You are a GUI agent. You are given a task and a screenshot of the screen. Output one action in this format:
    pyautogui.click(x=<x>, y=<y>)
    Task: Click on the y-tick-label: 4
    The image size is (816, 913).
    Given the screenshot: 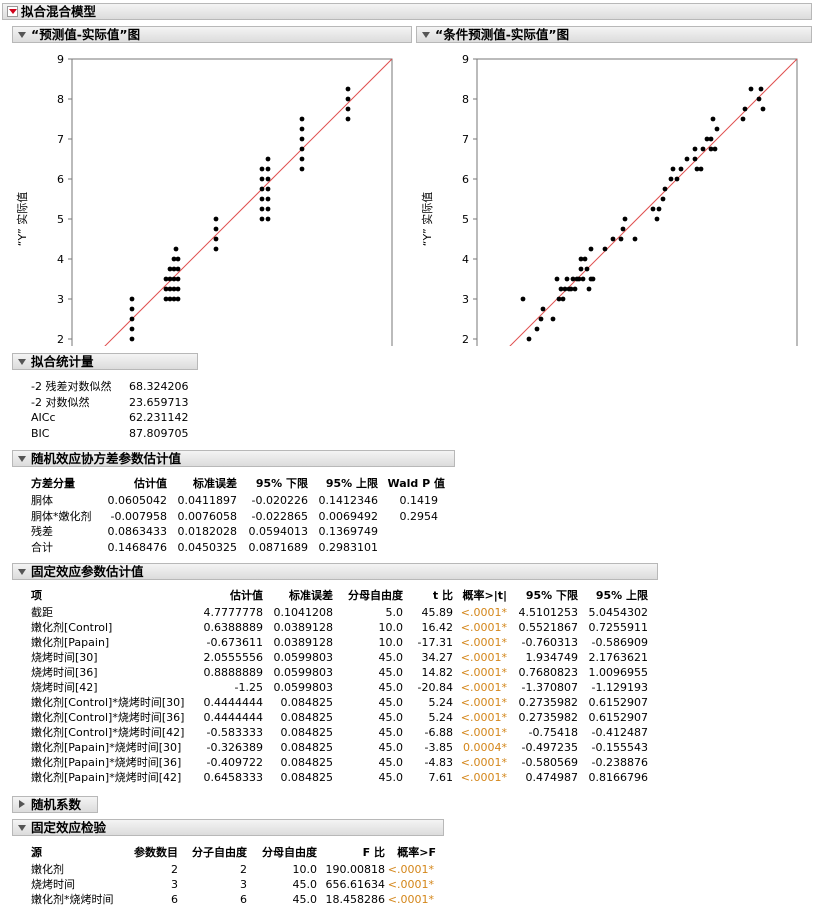 What is the action you would take?
    pyautogui.click(x=465, y=259)
    